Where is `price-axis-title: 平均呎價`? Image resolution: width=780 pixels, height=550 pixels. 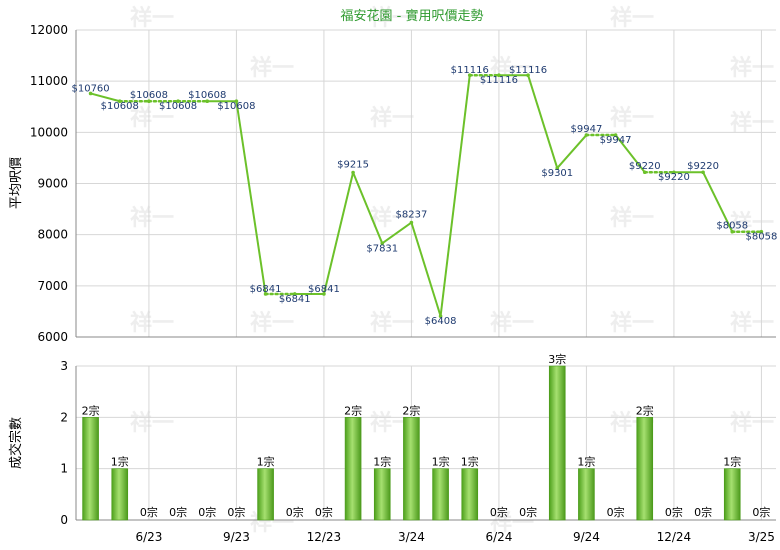
price-axis-title: 平均呎價 is located at coordinates (16, 183).